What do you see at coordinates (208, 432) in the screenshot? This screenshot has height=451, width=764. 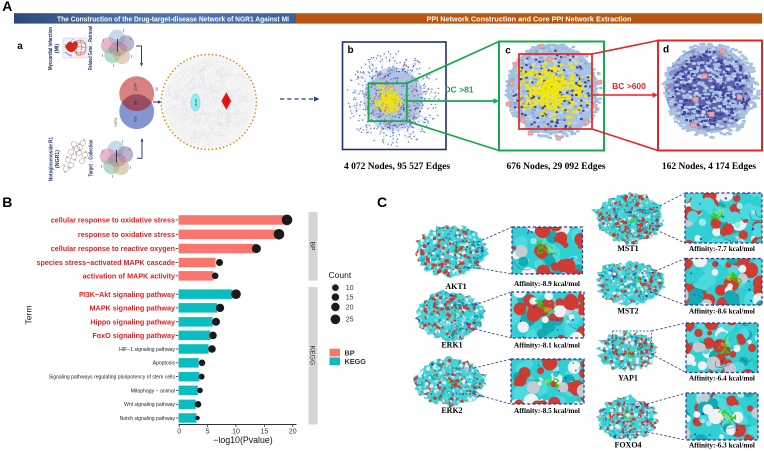 I see `svg-text: 5` at bounding box center [208, 432].